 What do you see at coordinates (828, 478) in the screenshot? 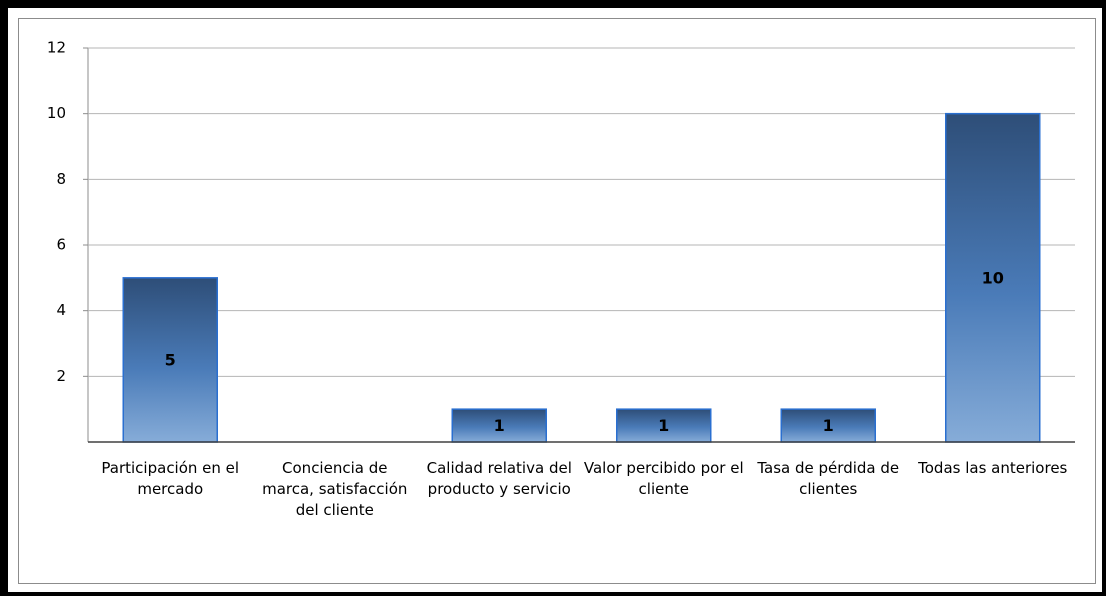
I see `x-tick-label: Tasa de pérdida de clientes` at bounding box center [828, 478].